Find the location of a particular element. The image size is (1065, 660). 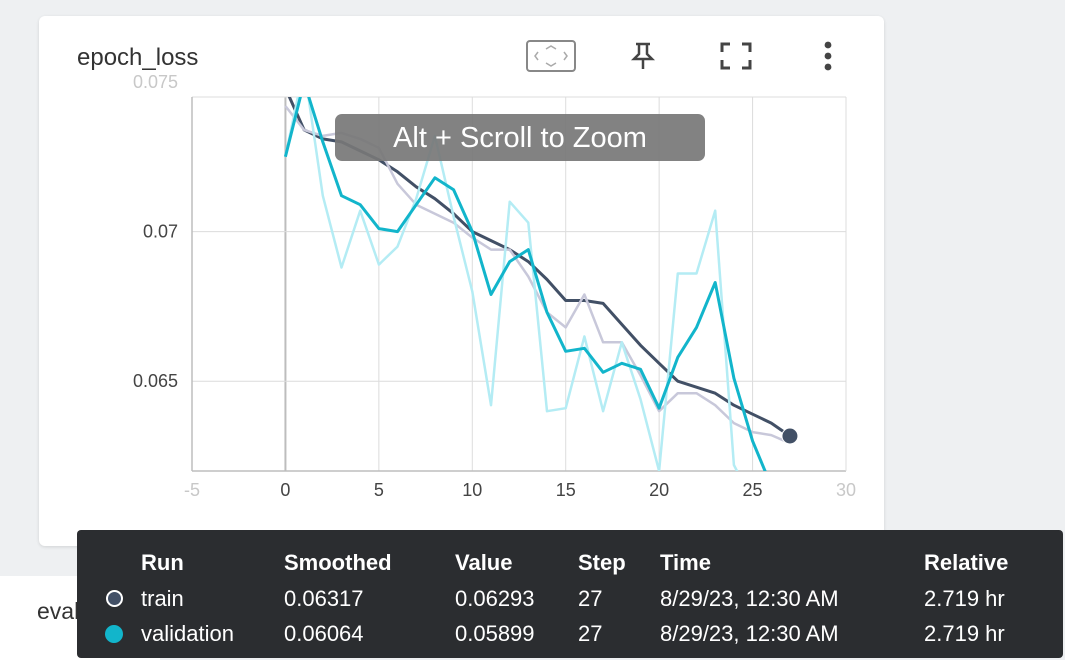

row-train-step: 27 is located at coordinates (590, 598).